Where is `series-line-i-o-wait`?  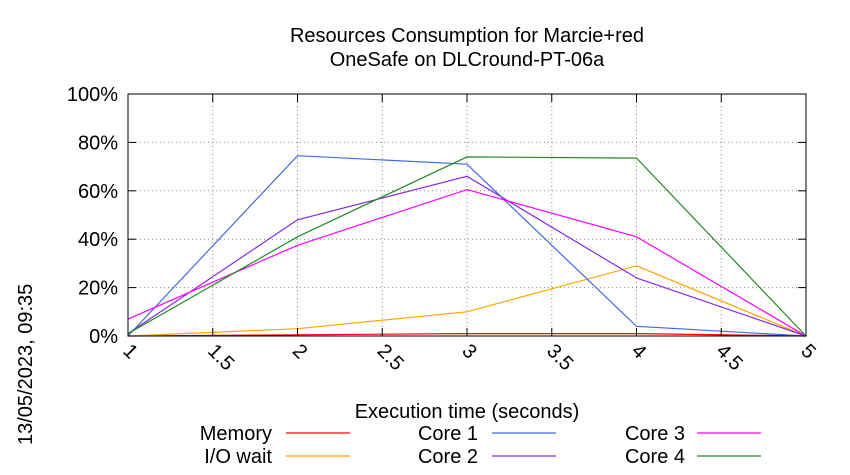 series-line-i-o-wait is located at coordinates (467, 301).